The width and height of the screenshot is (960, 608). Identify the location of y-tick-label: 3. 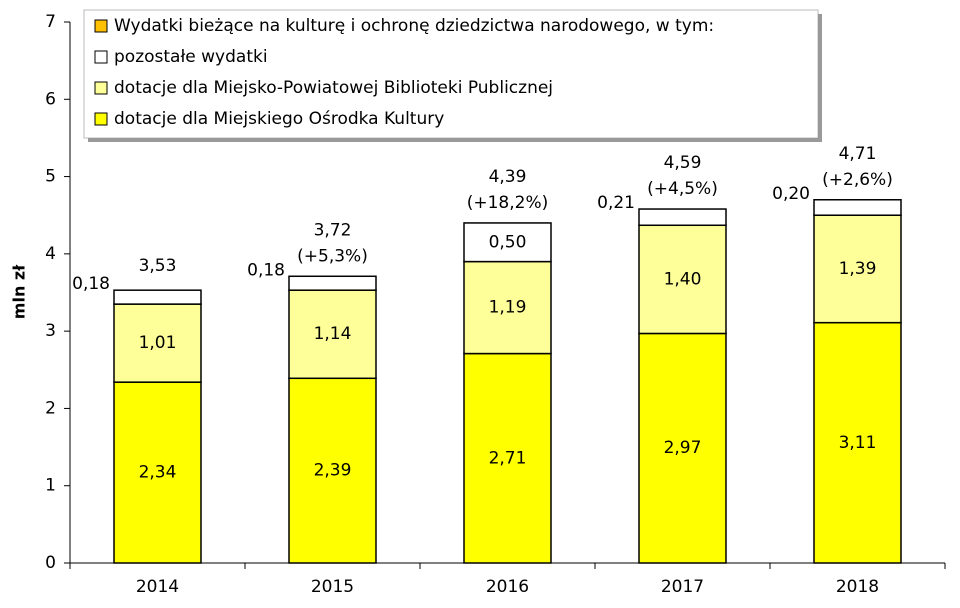
(50, 331).